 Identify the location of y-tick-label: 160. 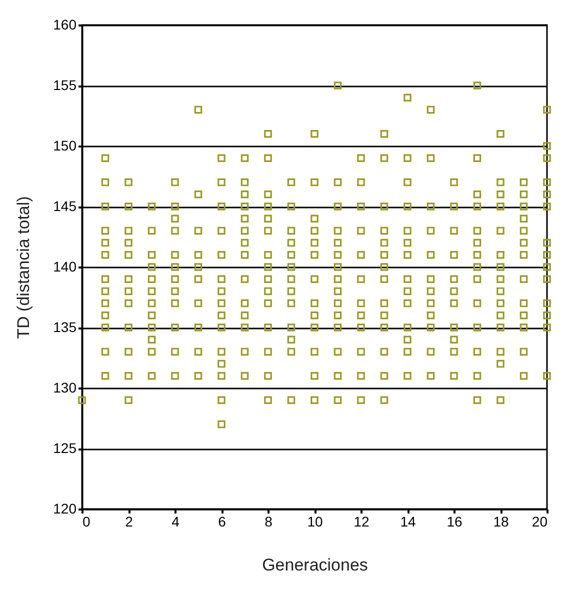
(65, 24).